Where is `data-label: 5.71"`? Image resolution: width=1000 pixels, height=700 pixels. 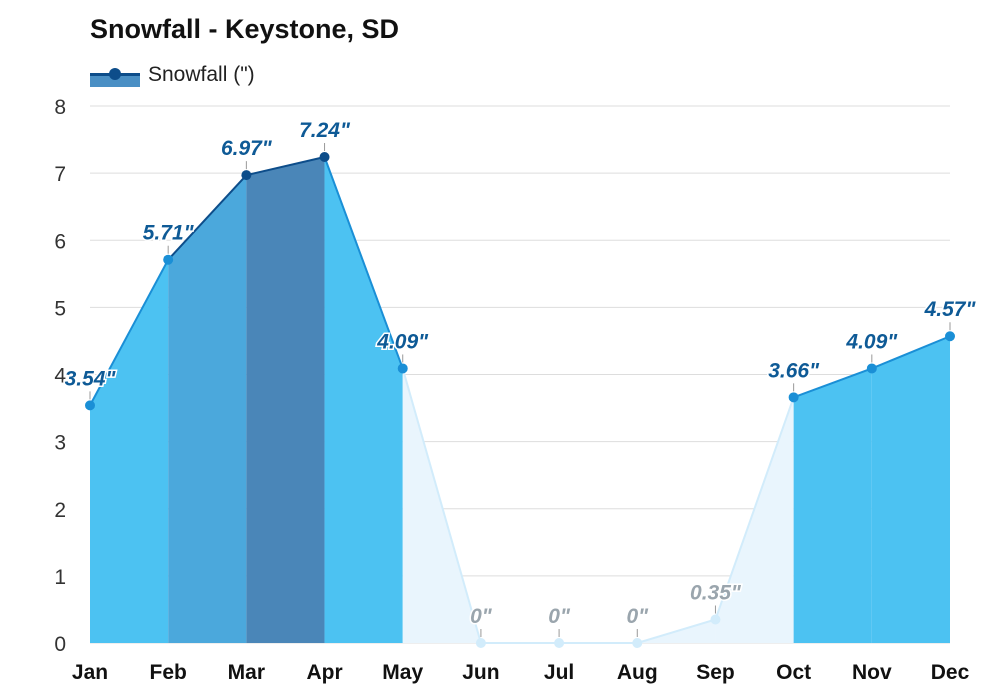 data-label: 5.71" is located at coordinates (169, 233).